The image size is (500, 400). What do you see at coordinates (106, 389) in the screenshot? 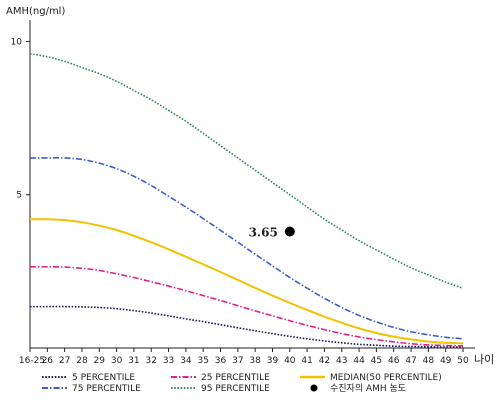
I see `legend-label: 75 PERCENTILE` at bounding box center [106, 389].